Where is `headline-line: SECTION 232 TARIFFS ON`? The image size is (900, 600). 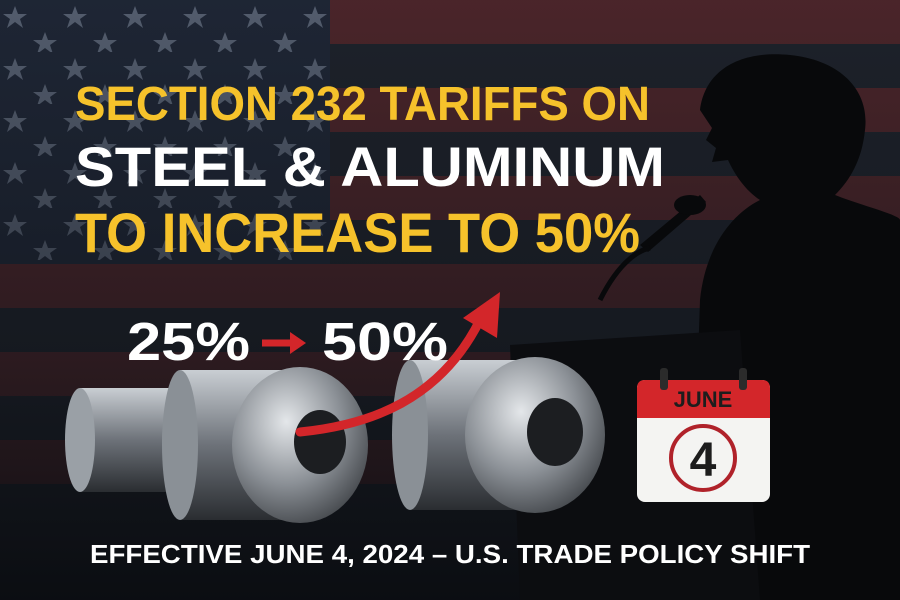 headline-line: SECTION 232 TARIFFS ON is located at coordinates (362, 104).